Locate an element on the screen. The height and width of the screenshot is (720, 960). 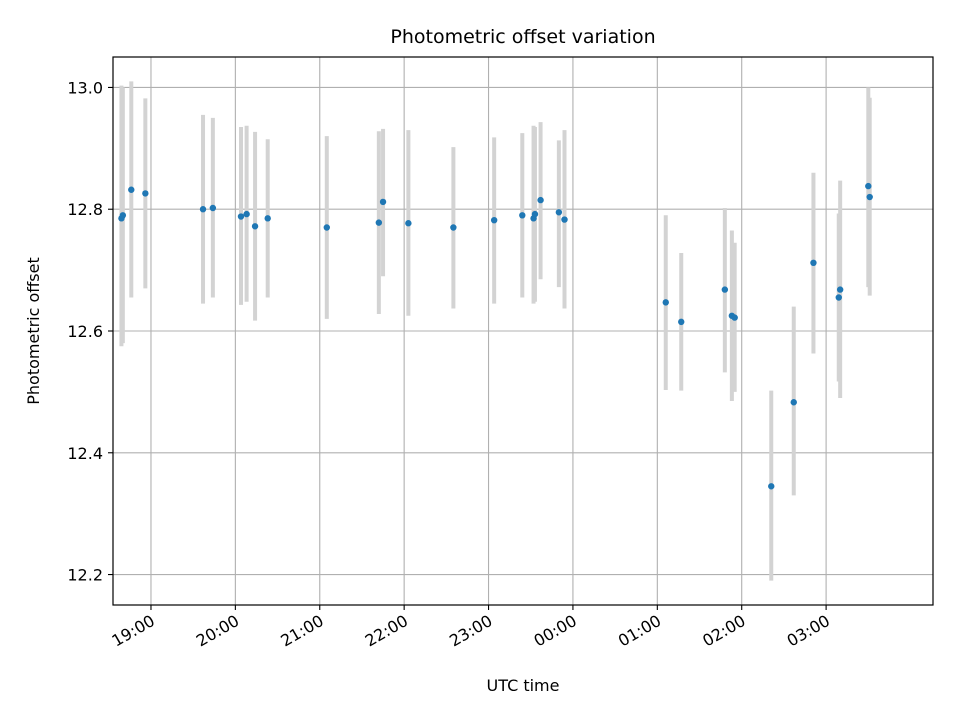
y-tick-label: 13.0 is located at coordinates (85, 87).